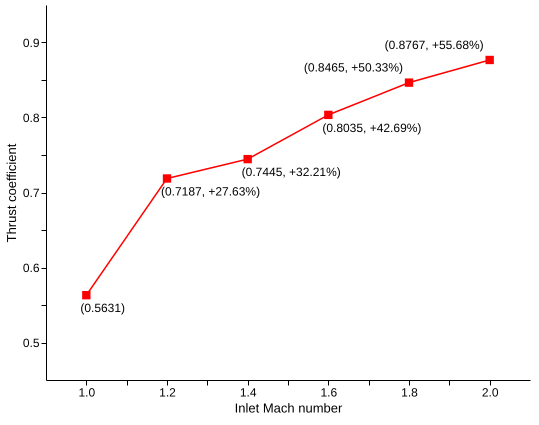  What do you see at coordinates (490, 393) in the screenshot?
I see `x-tick-label: 2.0` at bounding box center [490, 393].